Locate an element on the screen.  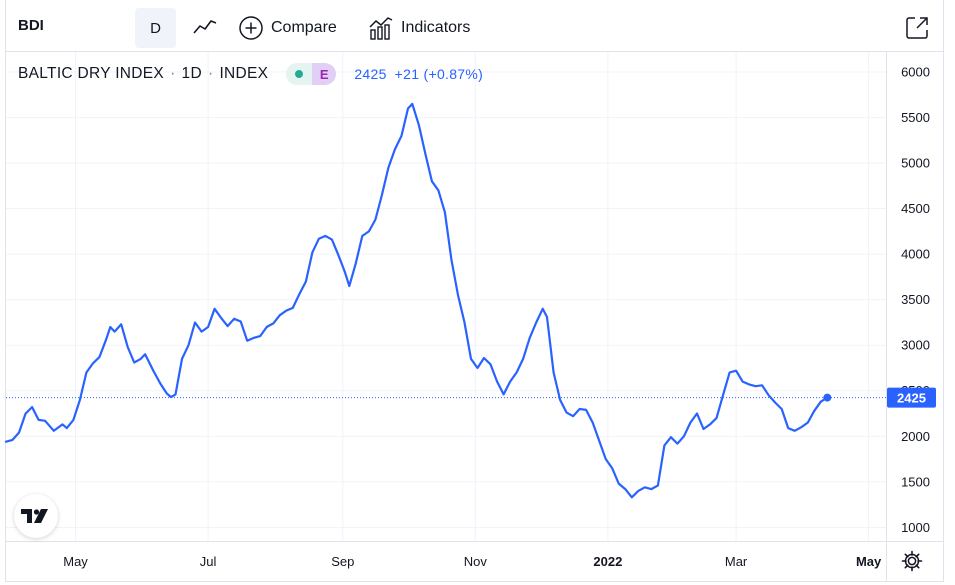
y-tick-label: 4000 is located at coordinates (915, 254).